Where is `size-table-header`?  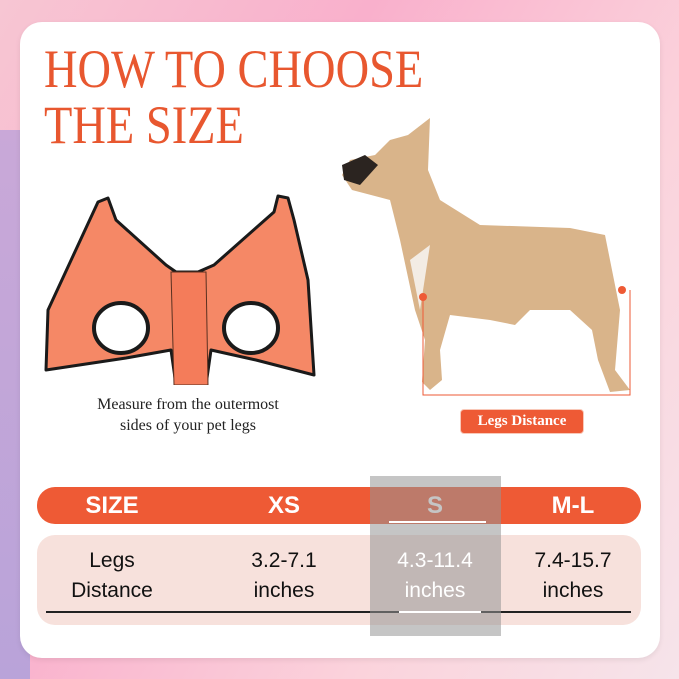
size-table-header is located at coordinates (339, 505).